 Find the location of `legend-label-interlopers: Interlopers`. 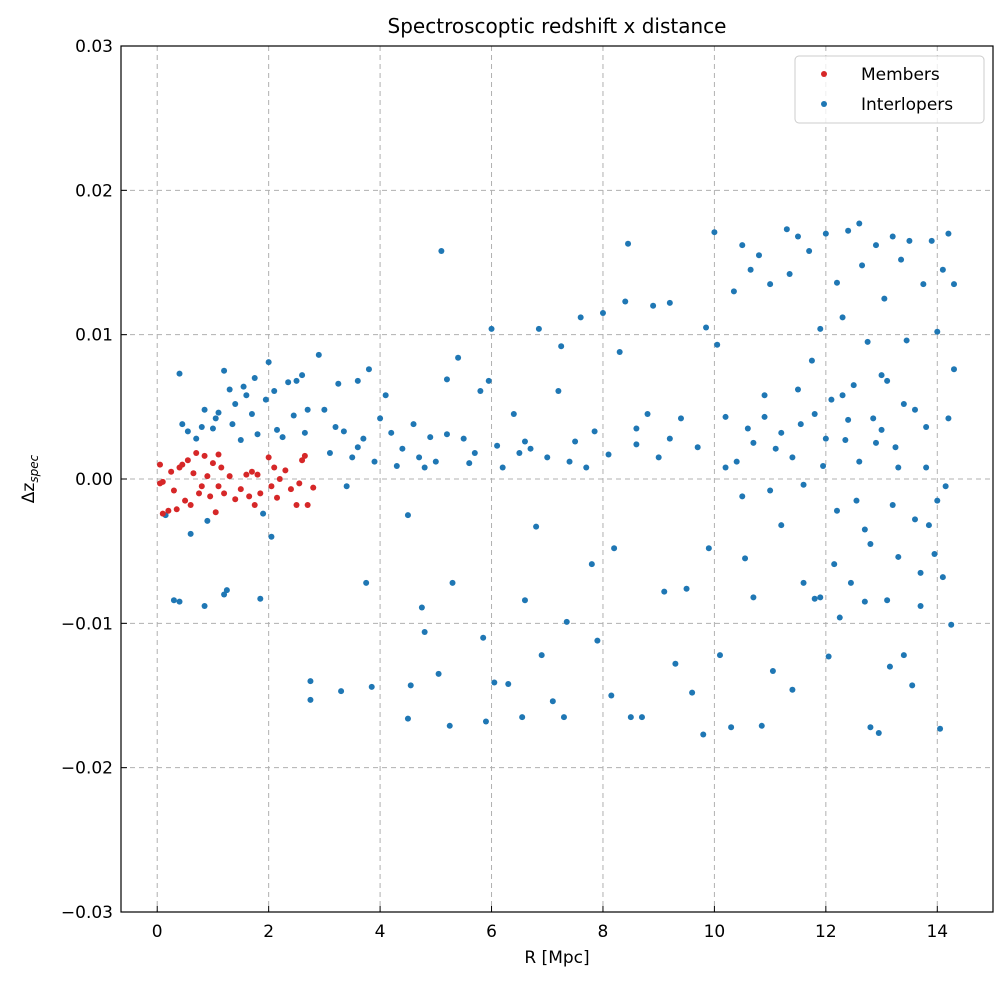

legend-label-interlopers: Interlopers is located at coordinates (907, 105).